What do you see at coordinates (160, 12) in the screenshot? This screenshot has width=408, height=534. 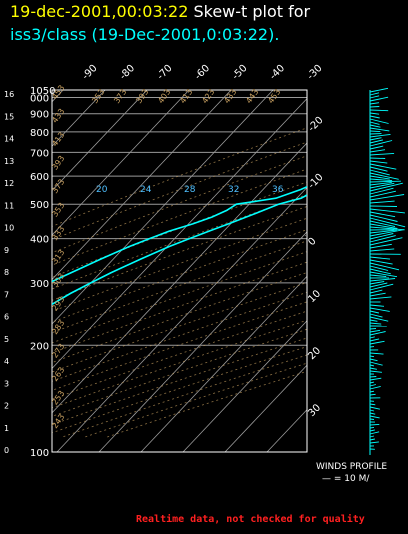 I see `title-line-1: 19-dec-2001,00:03:22 Skew-t plot for` at bounding box center [160, 12].